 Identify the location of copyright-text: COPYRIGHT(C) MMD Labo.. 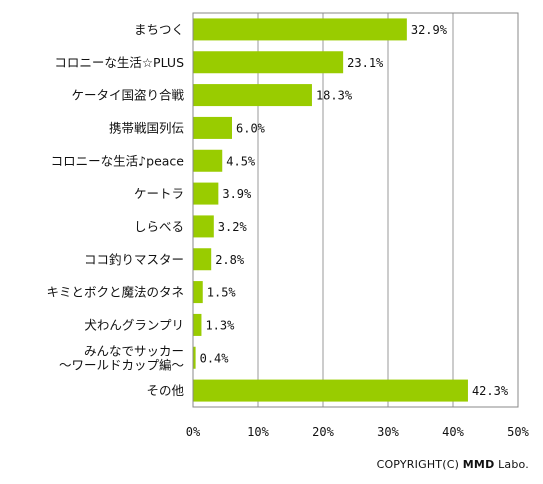
(453, 464).